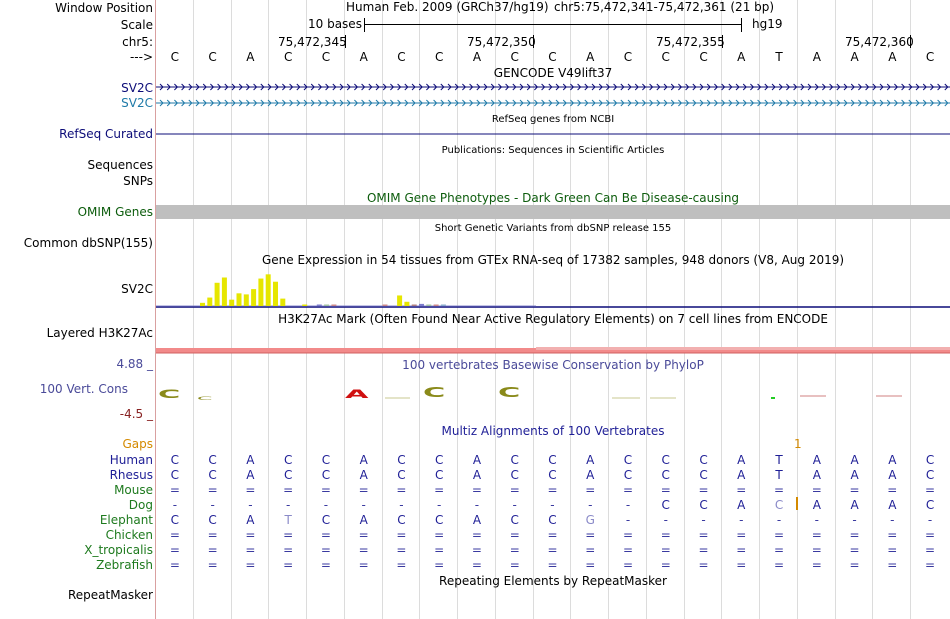  Describe the element at coordinates (110, 595) in the screenshot. I see `repeatmasker-label: RepeatMasker` at that location.